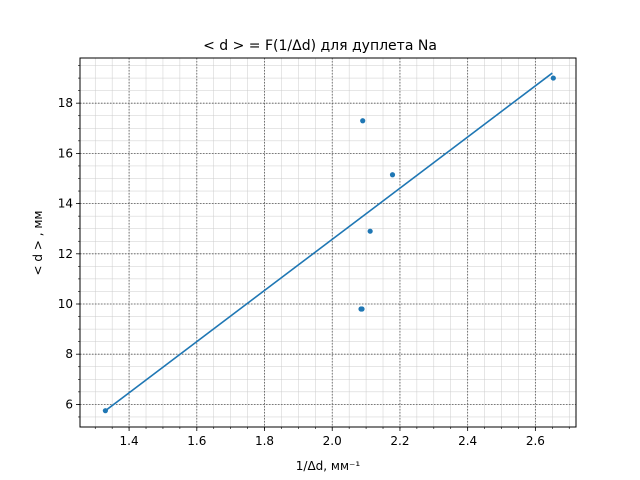  What do you see at coordinates (332, 441) in the screenshot?
I see `x-tick-label: 2.0` at bounding box center [332, 441].